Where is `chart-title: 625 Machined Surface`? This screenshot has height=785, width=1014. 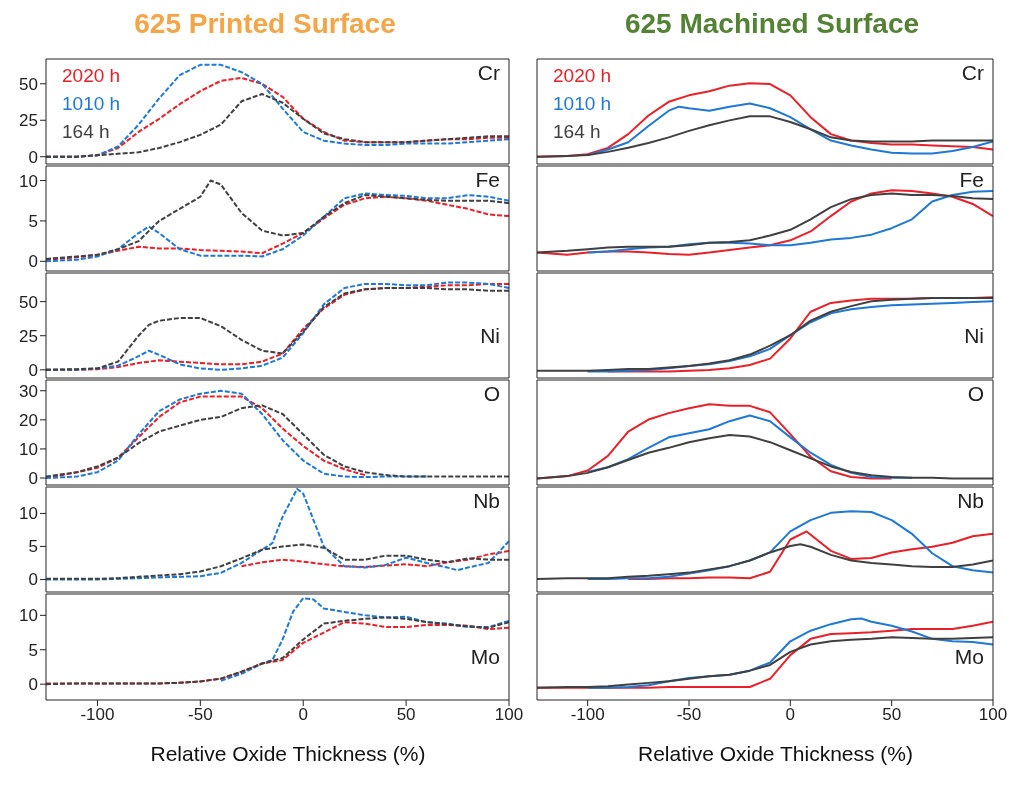
chart-title: 625 Machined Surface is located at coordinates (772, 24).